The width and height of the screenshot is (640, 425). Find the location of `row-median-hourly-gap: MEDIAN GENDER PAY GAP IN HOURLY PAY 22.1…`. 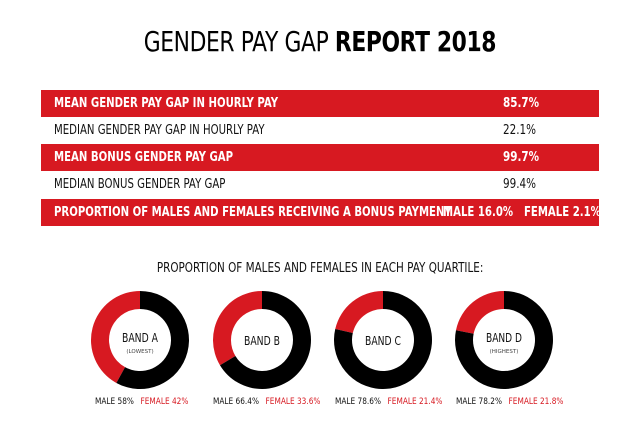

row-median-hourly-gap: MEDIAN GENDER PAY GAP IN HOURLY PAY 22.1… is located at coordinates (320, 130).